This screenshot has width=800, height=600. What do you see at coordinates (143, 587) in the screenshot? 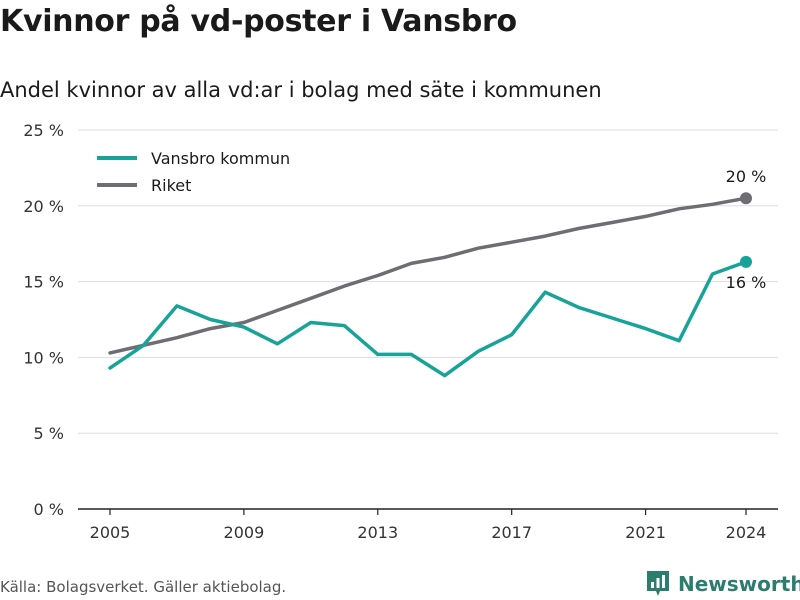
I see `source-note: Källa: Bolagsverket. Gäller aktiebolag.` at bounding box center [143, 587].